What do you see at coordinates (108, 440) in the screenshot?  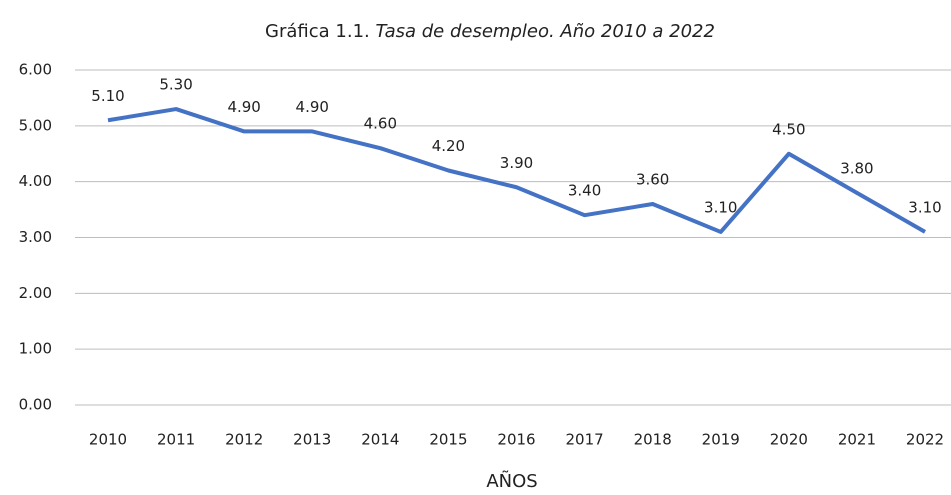 I see `x-tick-label: 2010` at bounding box center [108, 440].